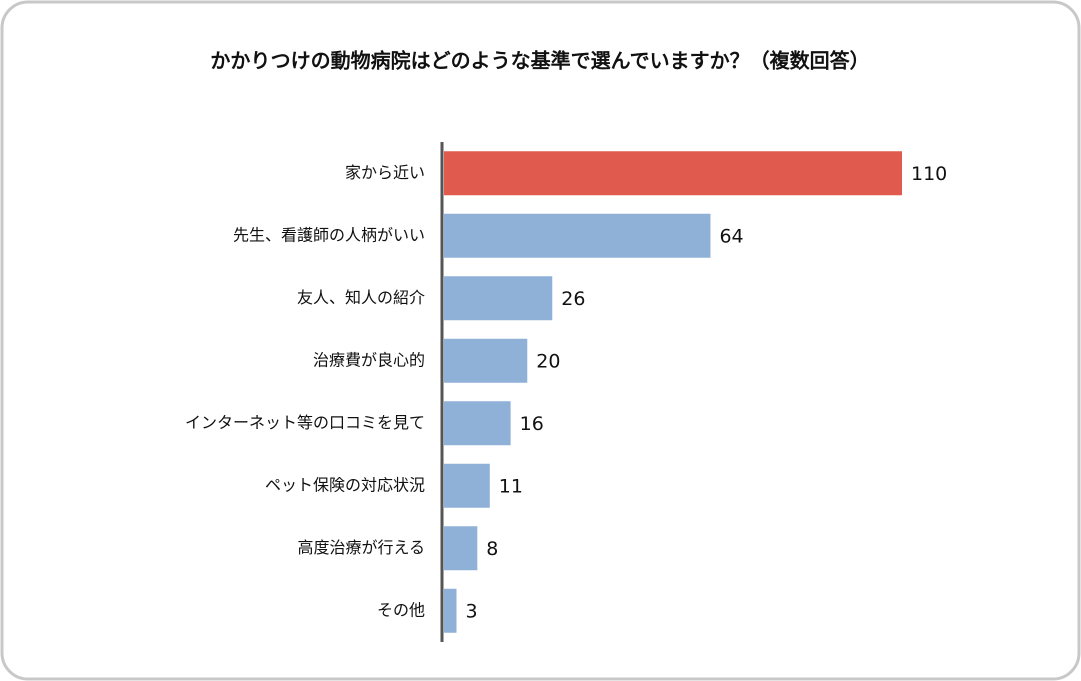  Describe the element at coordinates (361, 297) in the screenshot. I see `y-tick-label: 友人、知人の紹介` at that location.